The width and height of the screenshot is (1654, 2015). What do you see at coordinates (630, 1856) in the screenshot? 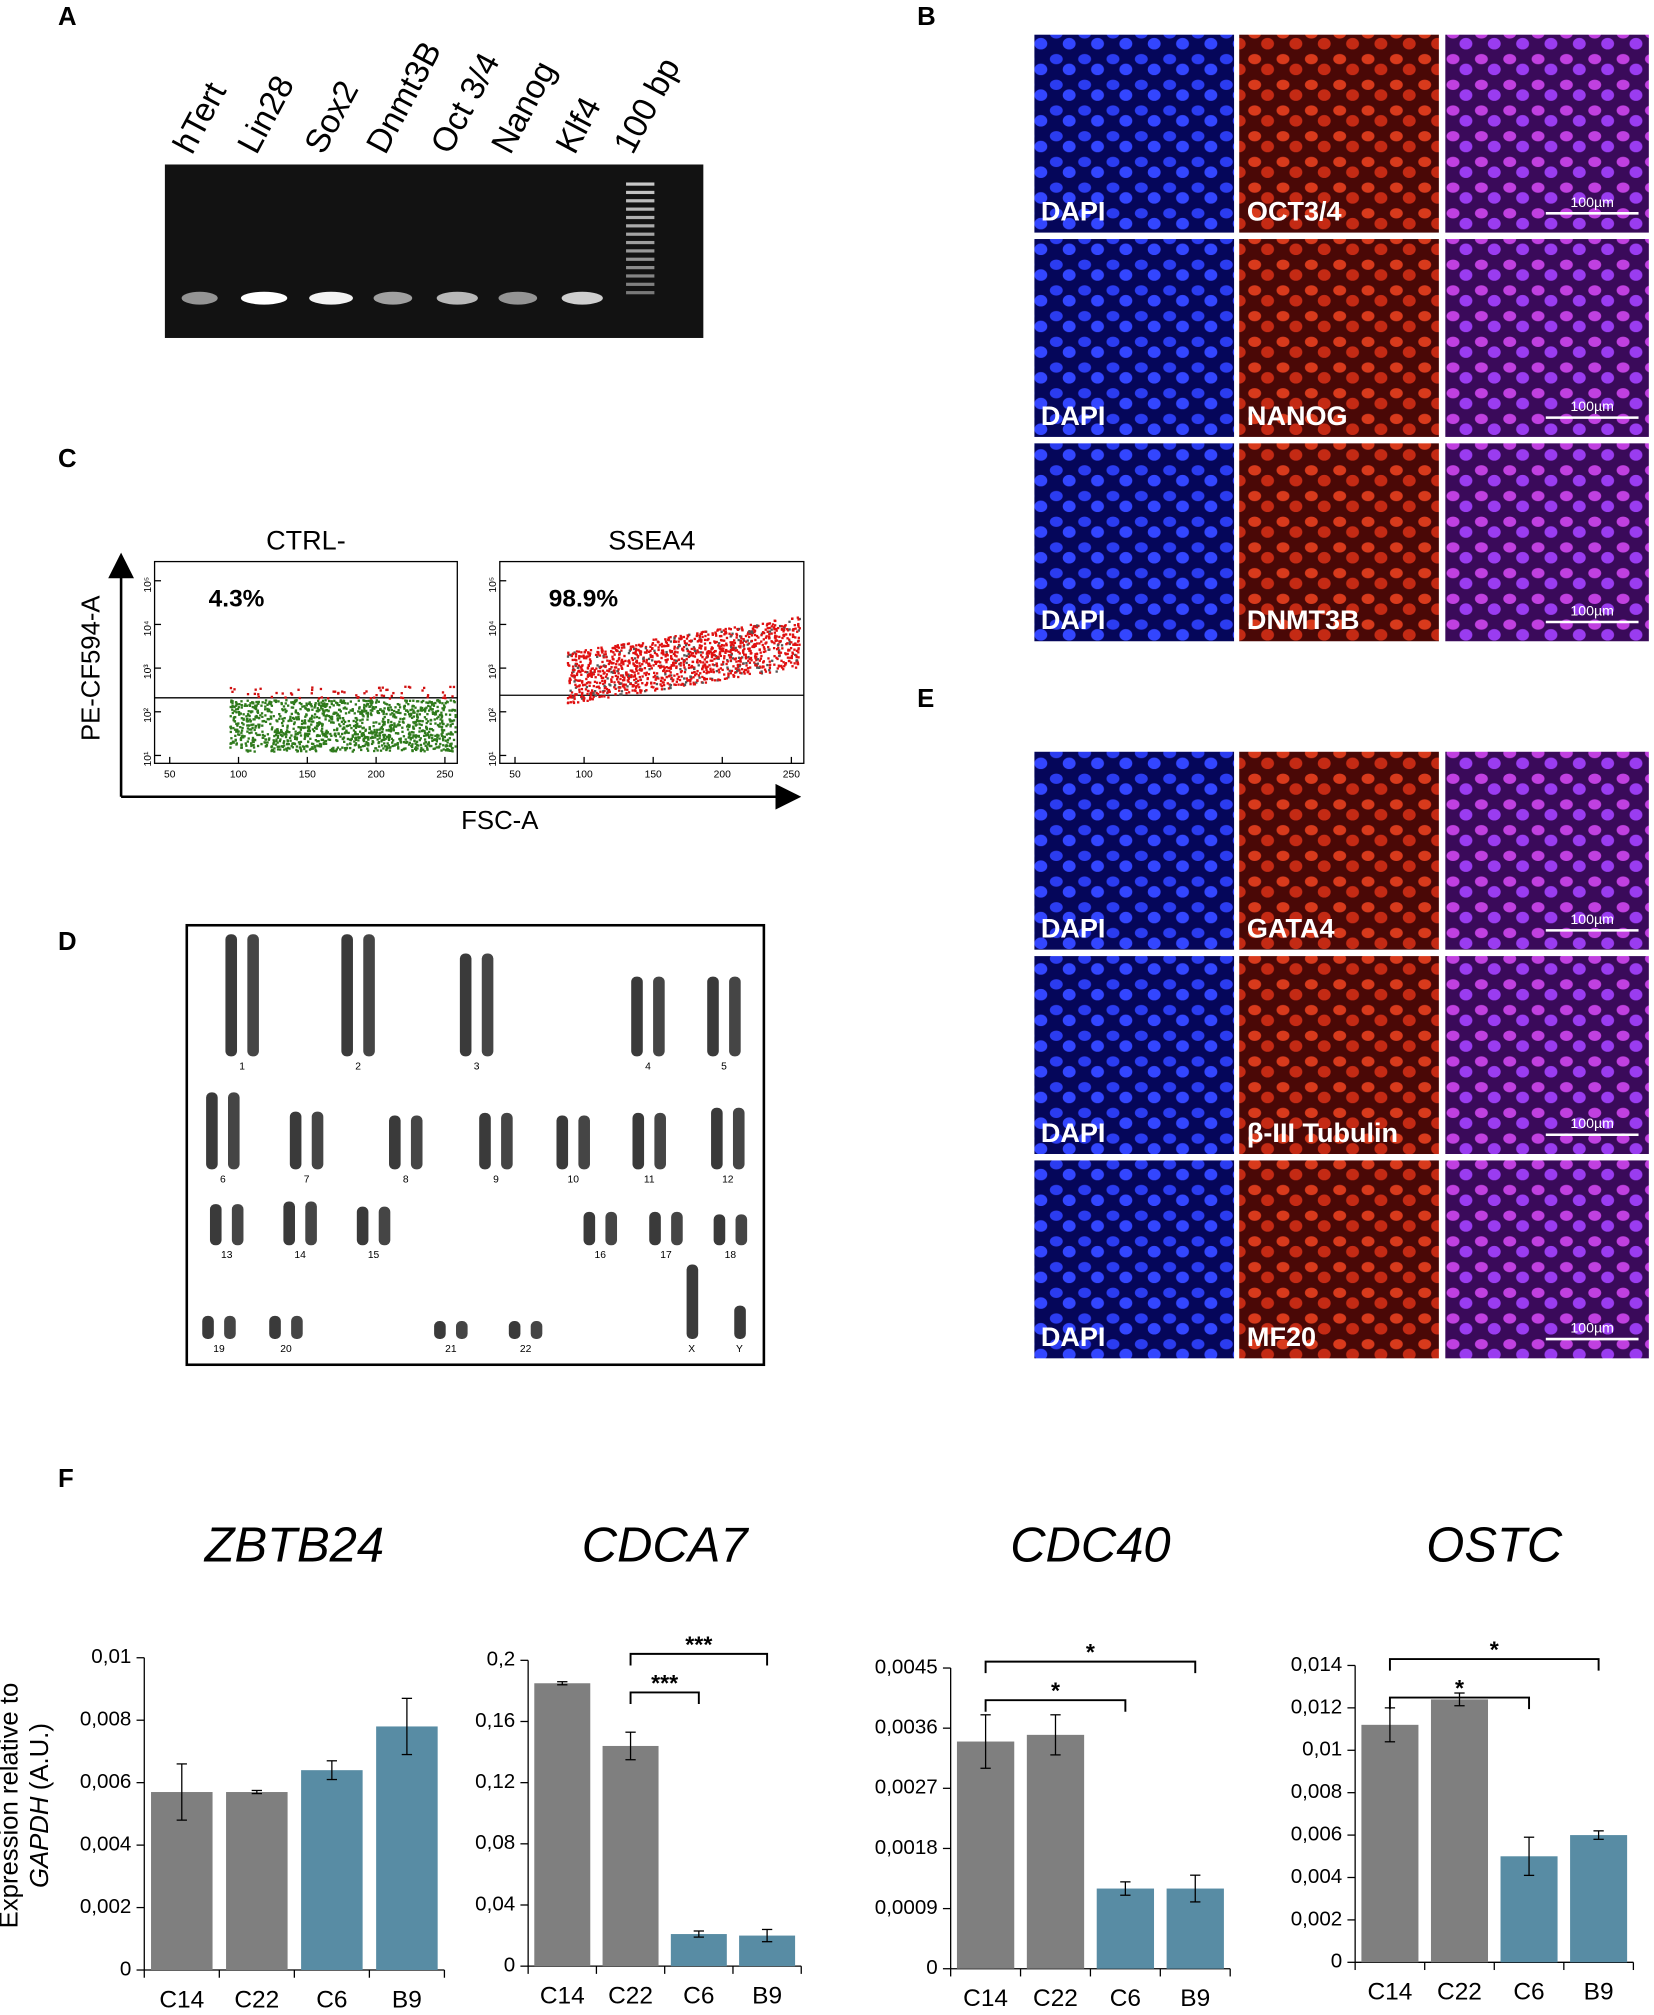
I see `bar` at bounding box center [630, 1856].